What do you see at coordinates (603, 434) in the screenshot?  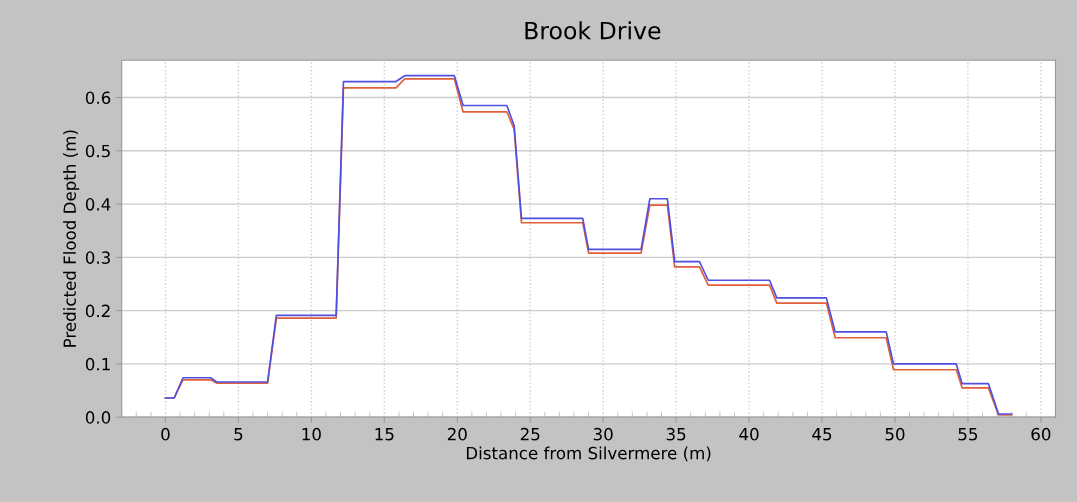 I see `x-tick-label: 30` at bounding box center [603, 434].